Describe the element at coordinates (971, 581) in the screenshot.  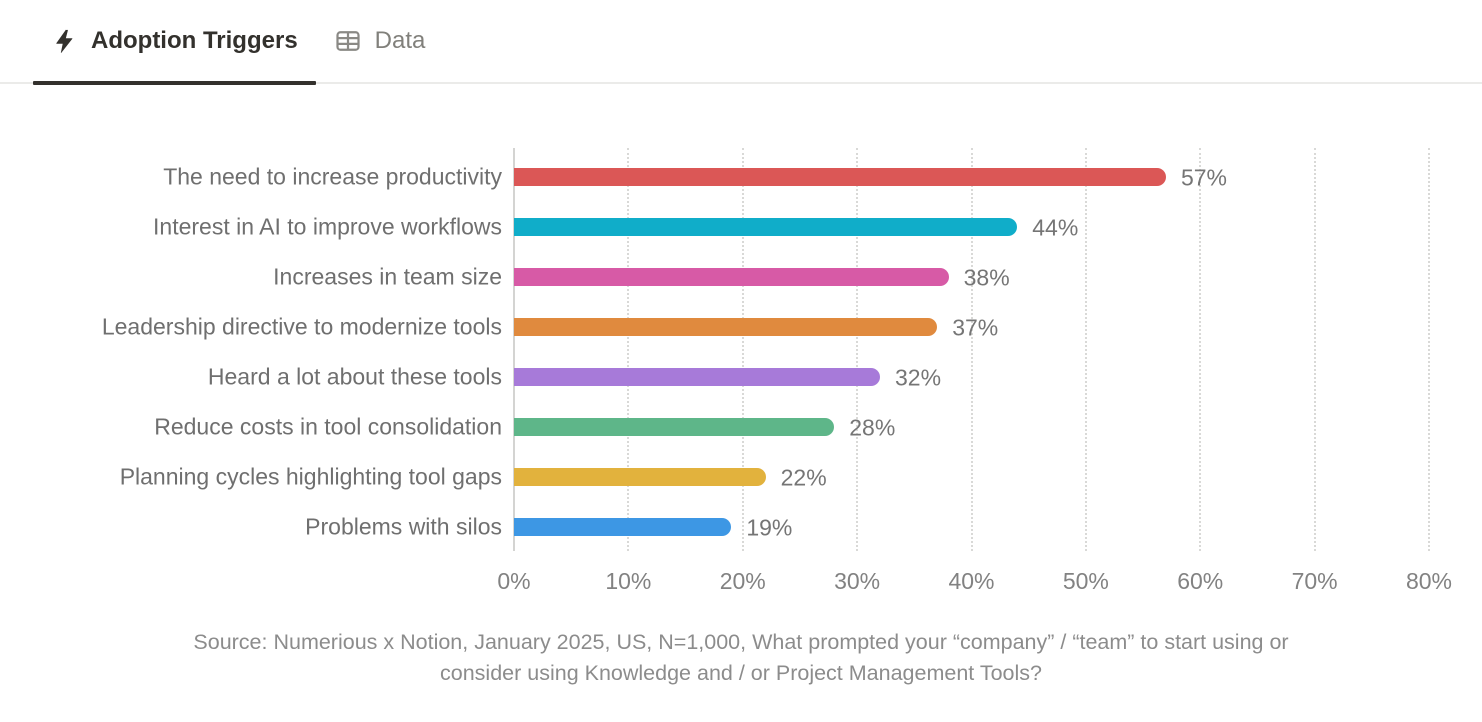
I see `x-axis-tick-label: 40%` at that location.